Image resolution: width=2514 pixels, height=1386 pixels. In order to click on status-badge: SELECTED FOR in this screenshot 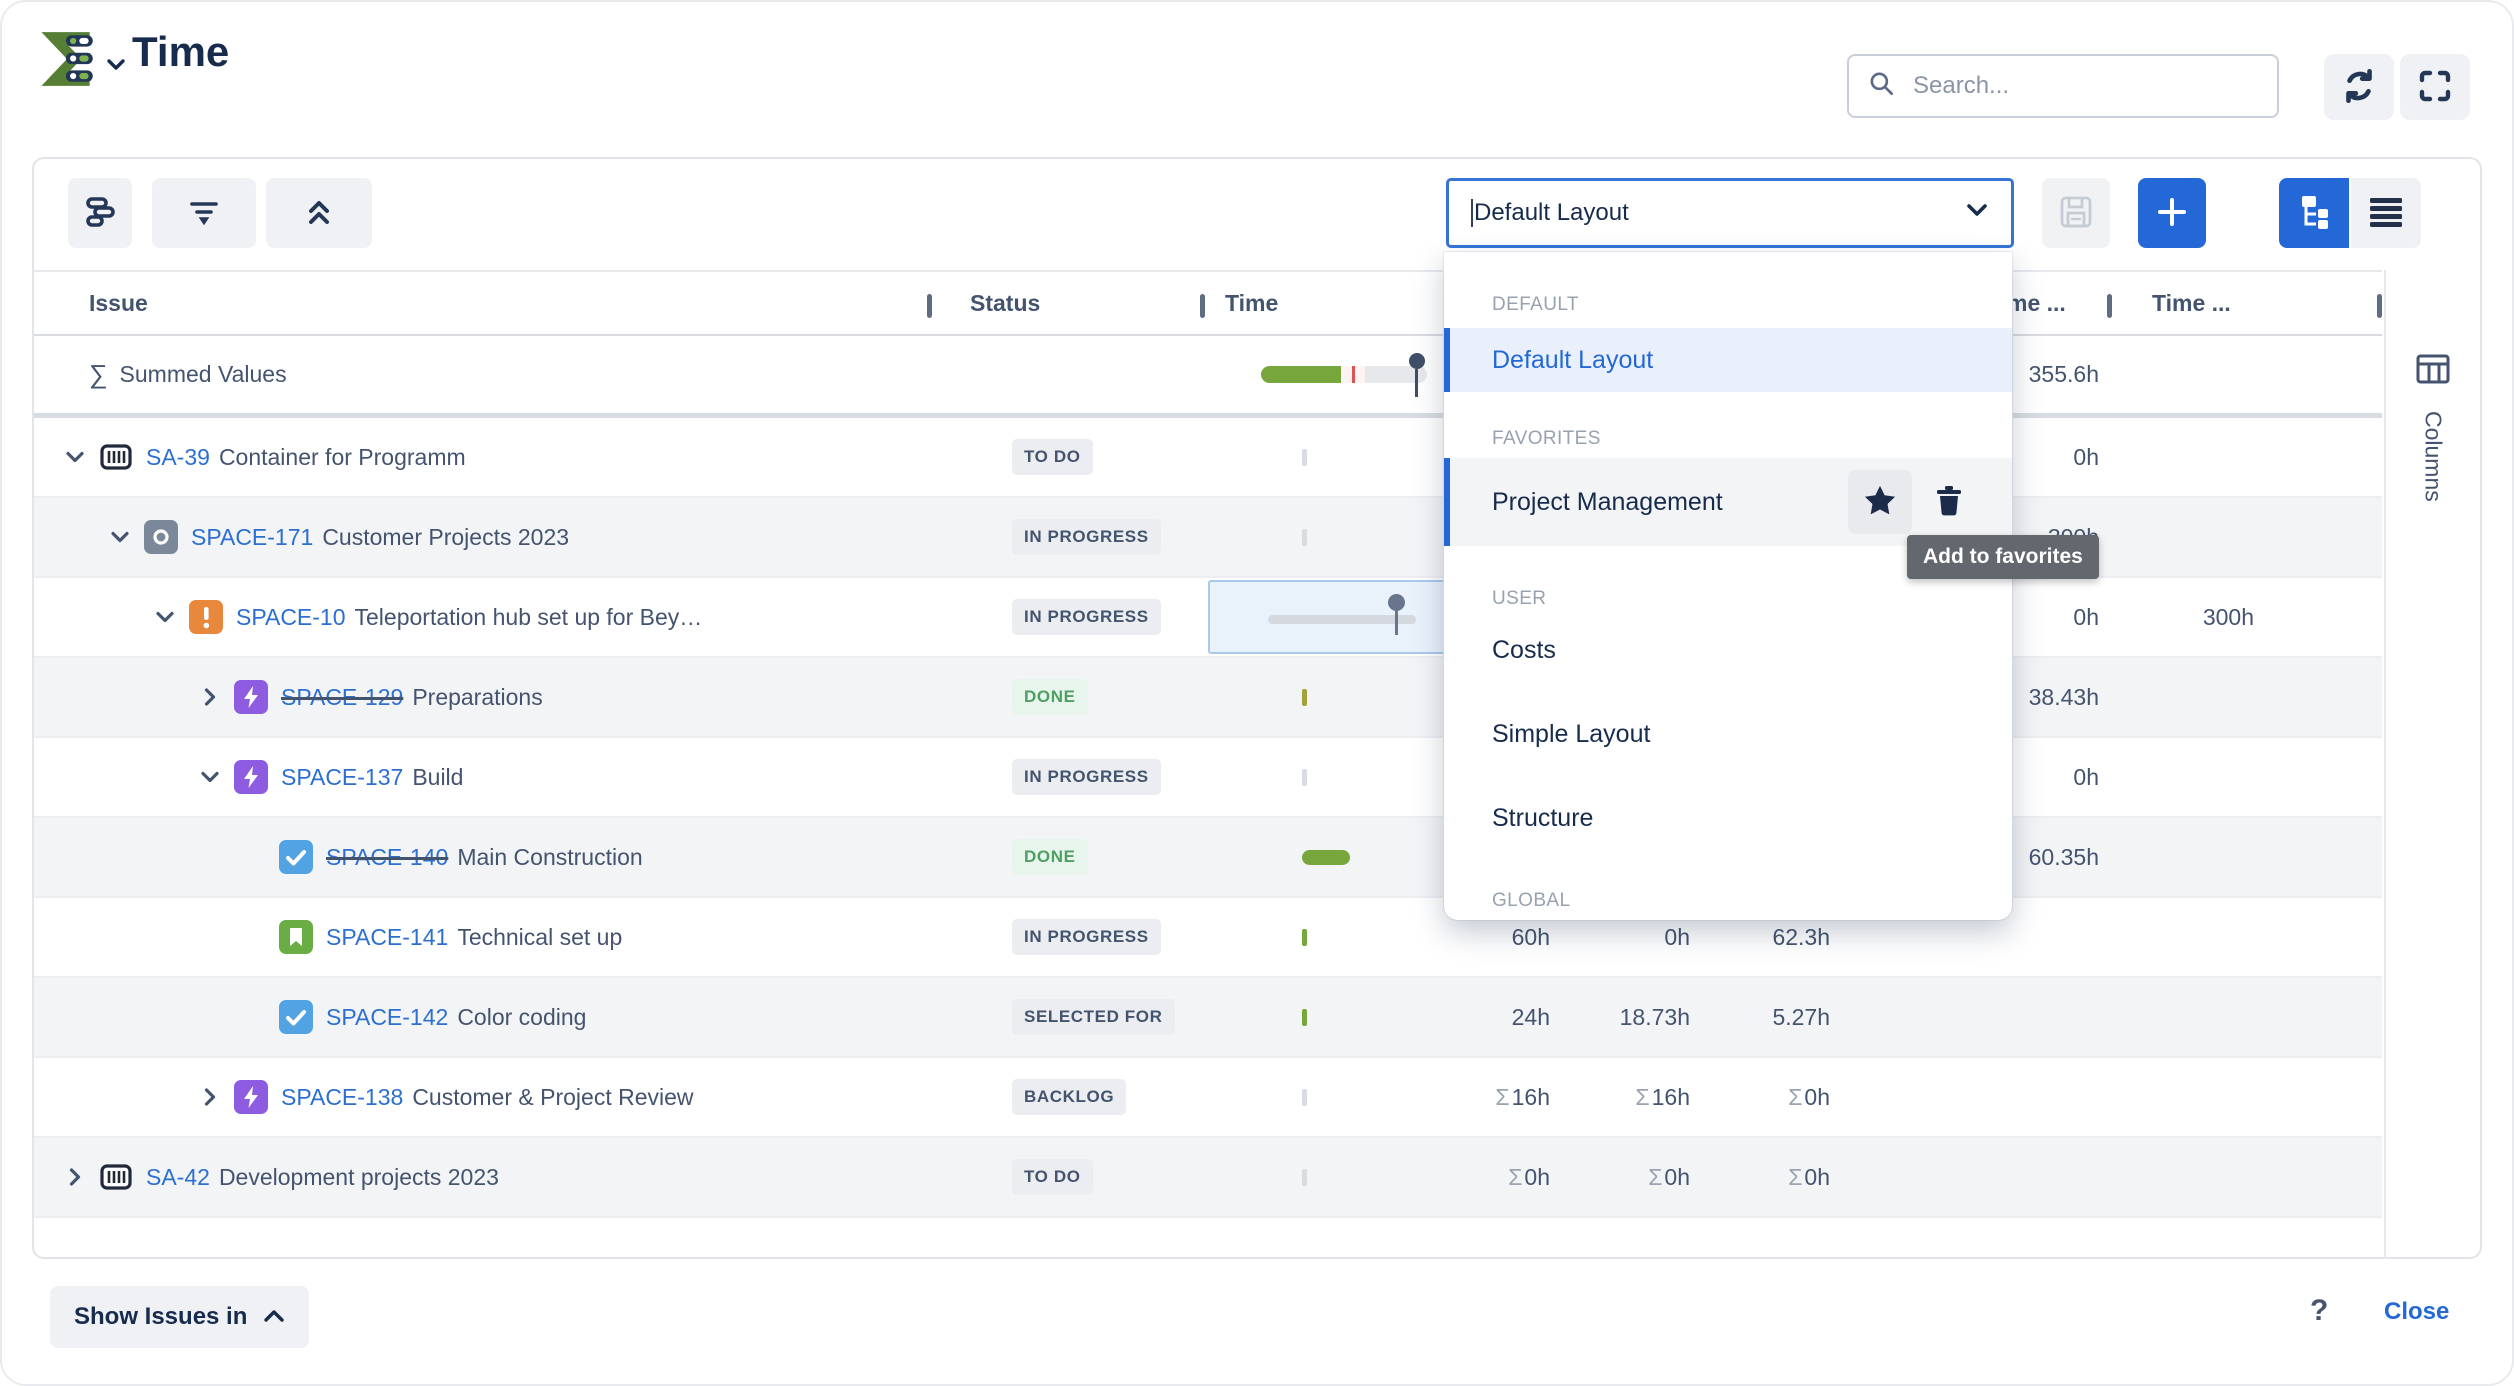, I will do `click(1093, 1017)`.